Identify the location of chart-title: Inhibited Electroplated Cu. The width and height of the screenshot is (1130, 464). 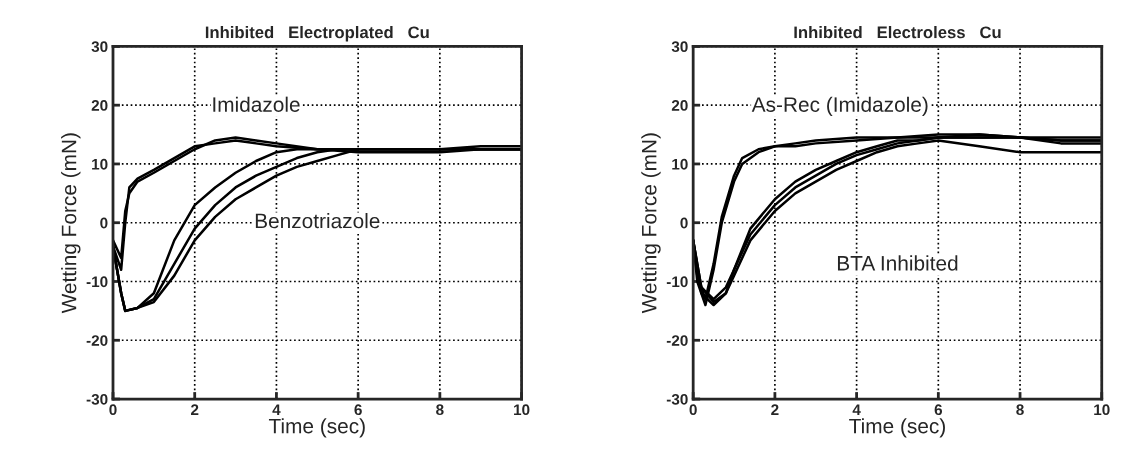
(317, 33).